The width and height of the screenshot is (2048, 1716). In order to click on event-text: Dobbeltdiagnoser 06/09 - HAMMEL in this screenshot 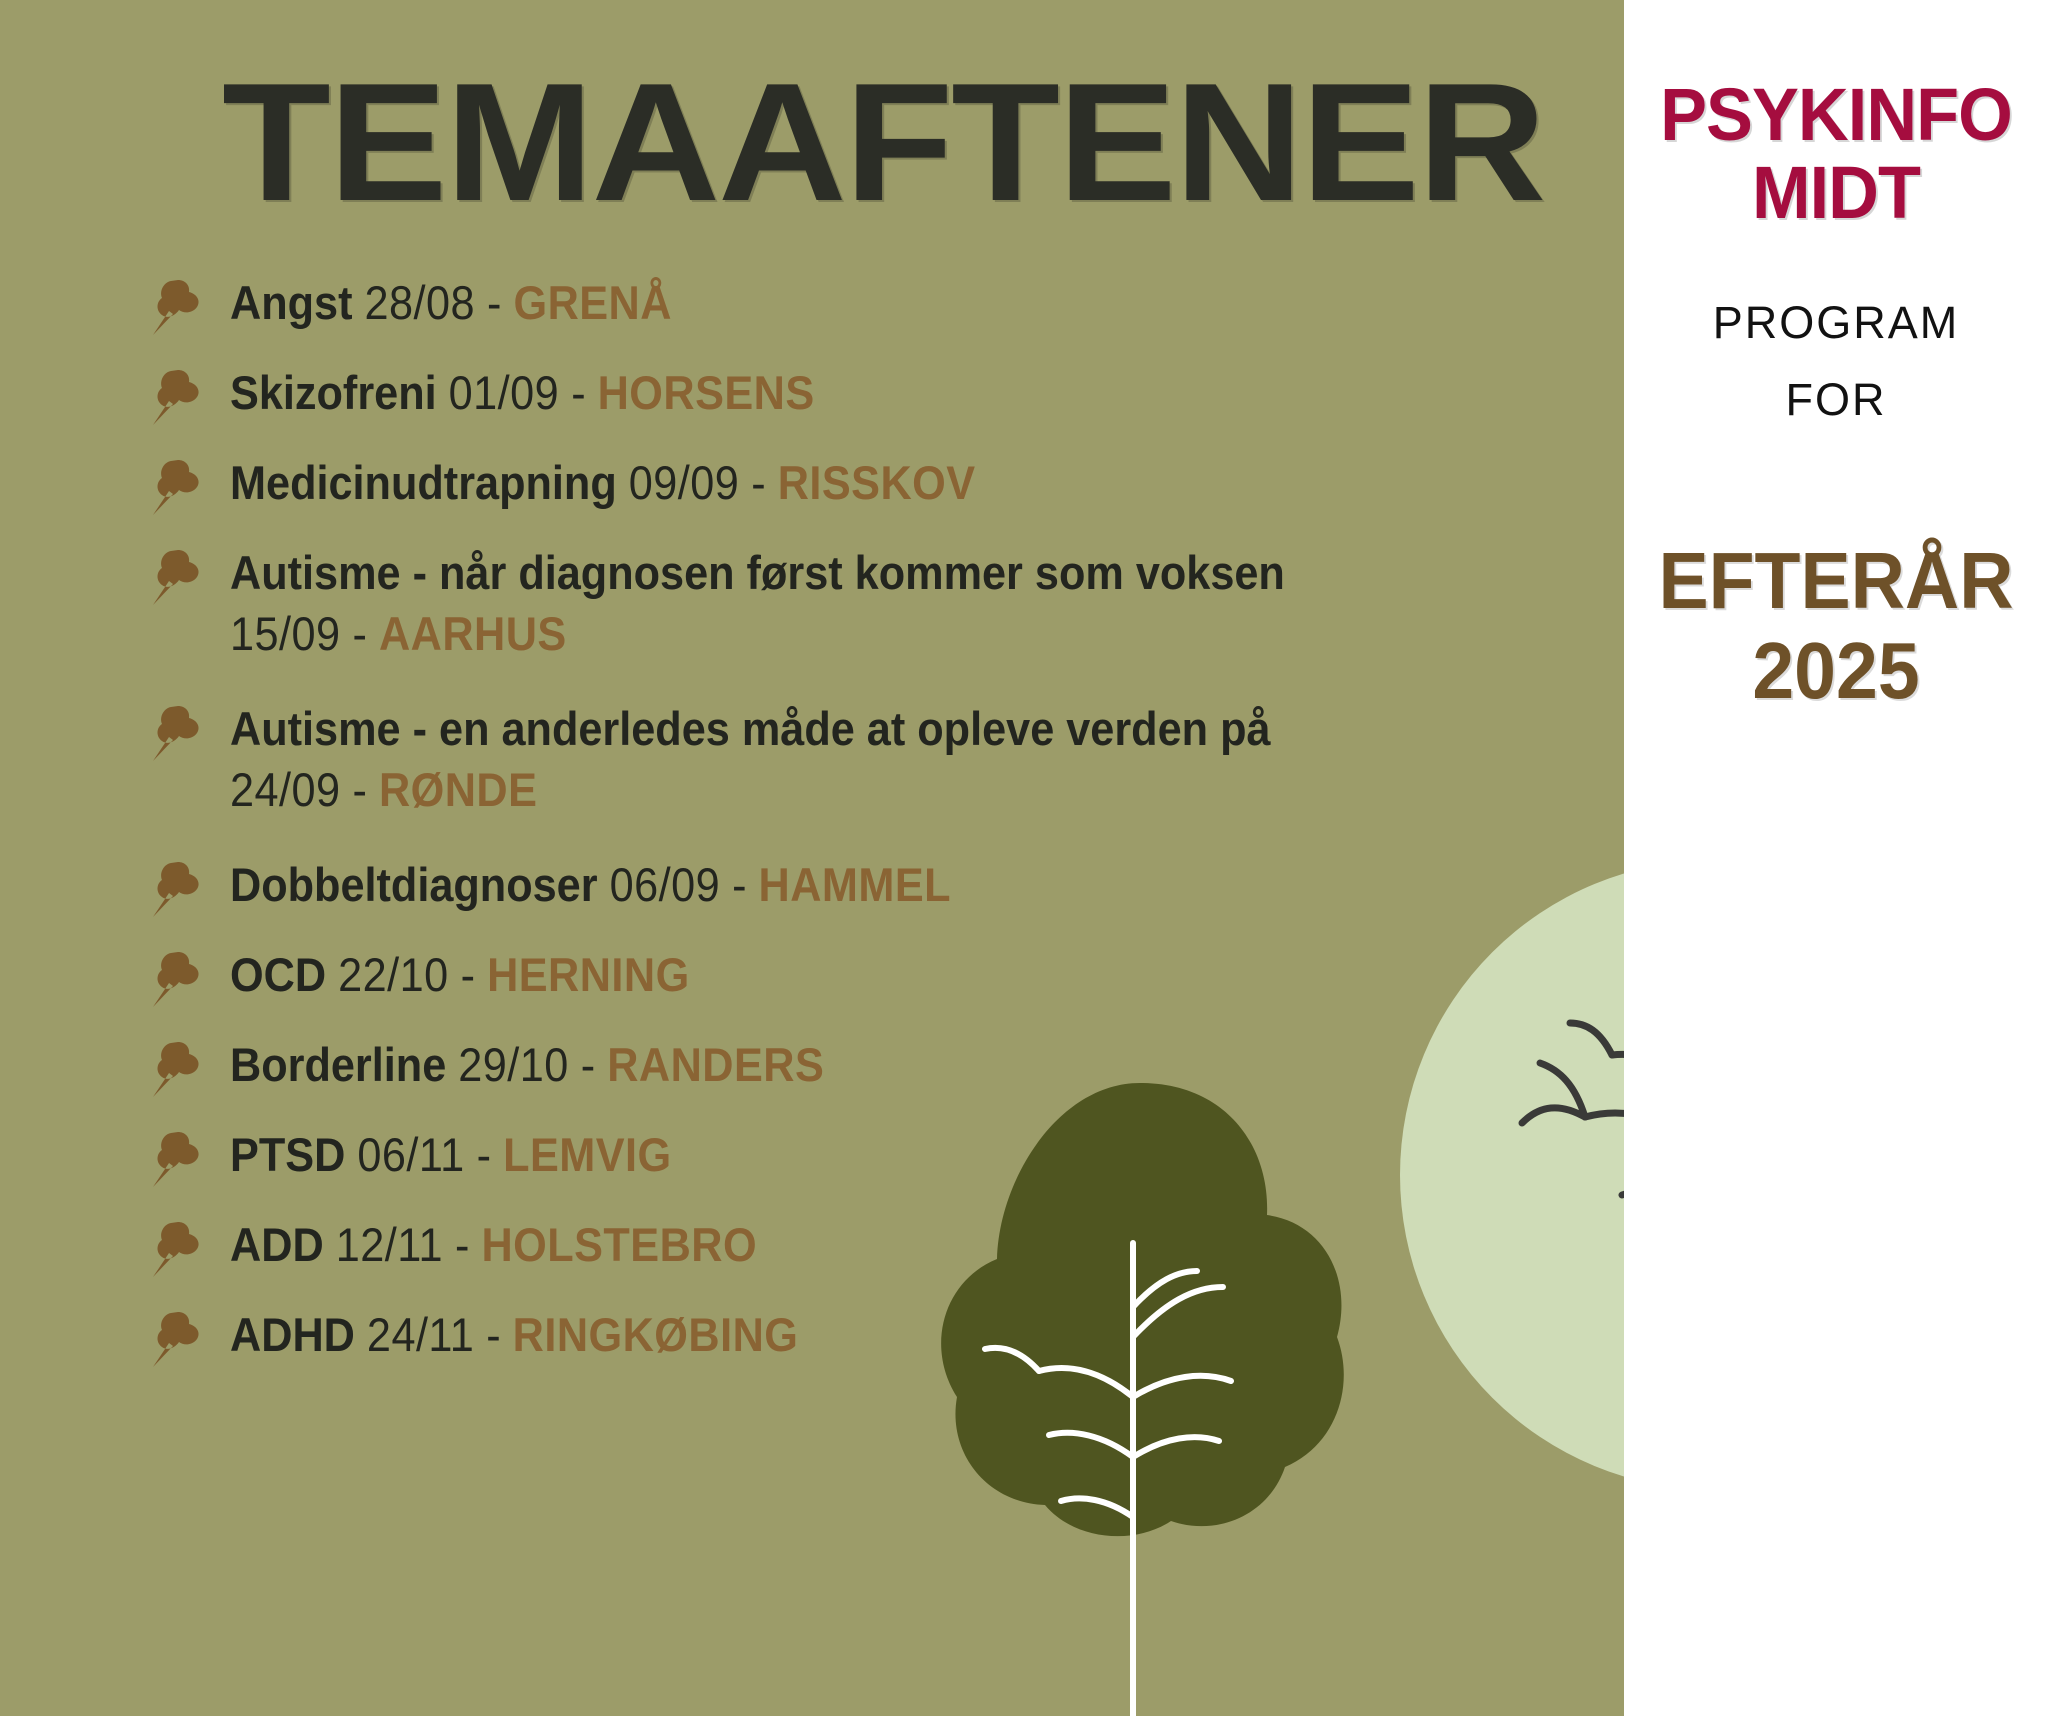, I will do `click(832, 884)`.